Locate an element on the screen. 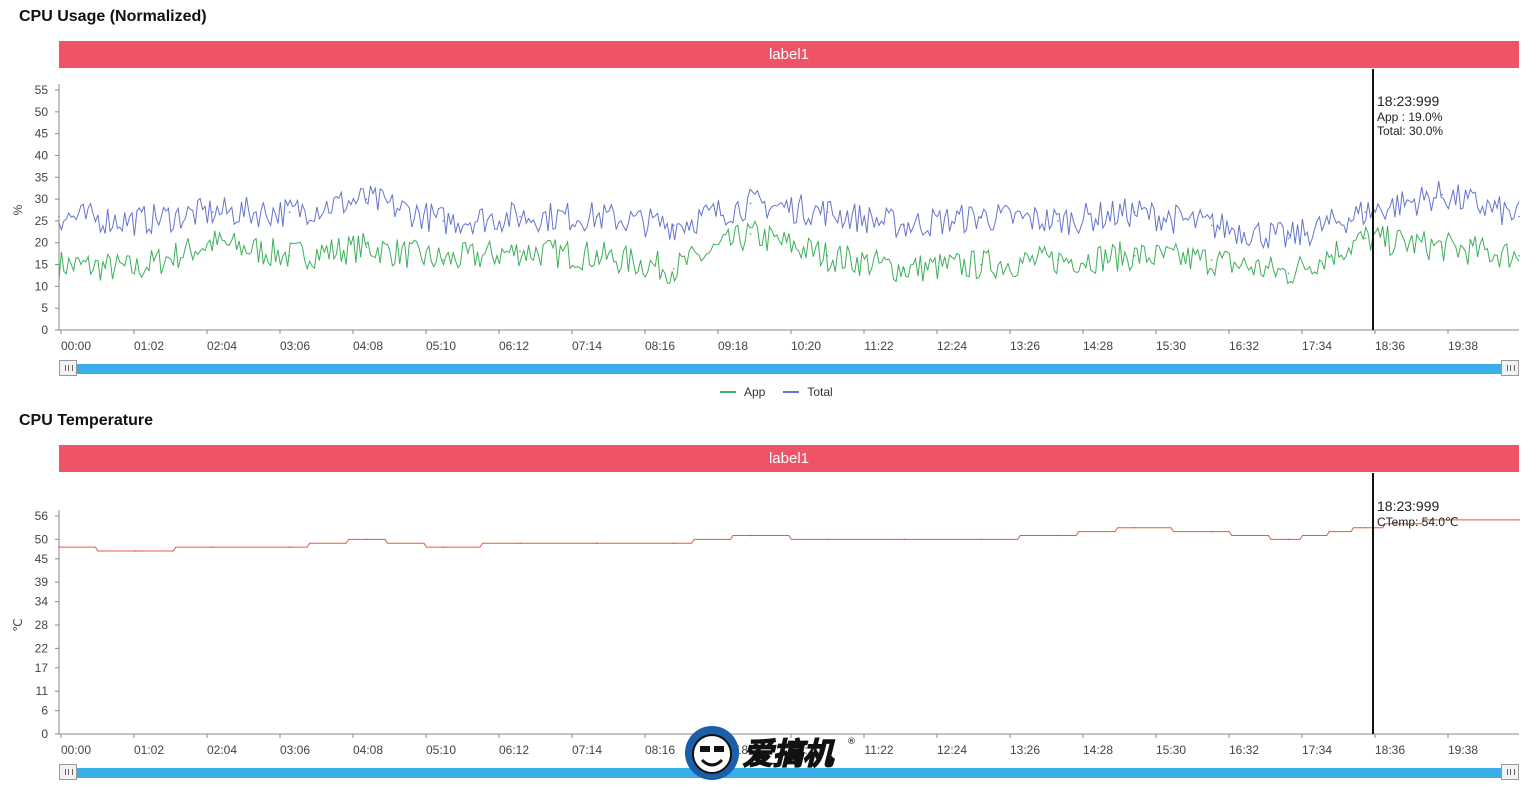 The width and height of the screenshot is (1539, 791). x-tick-label: 06:12 is located at coordinates (514, 750).